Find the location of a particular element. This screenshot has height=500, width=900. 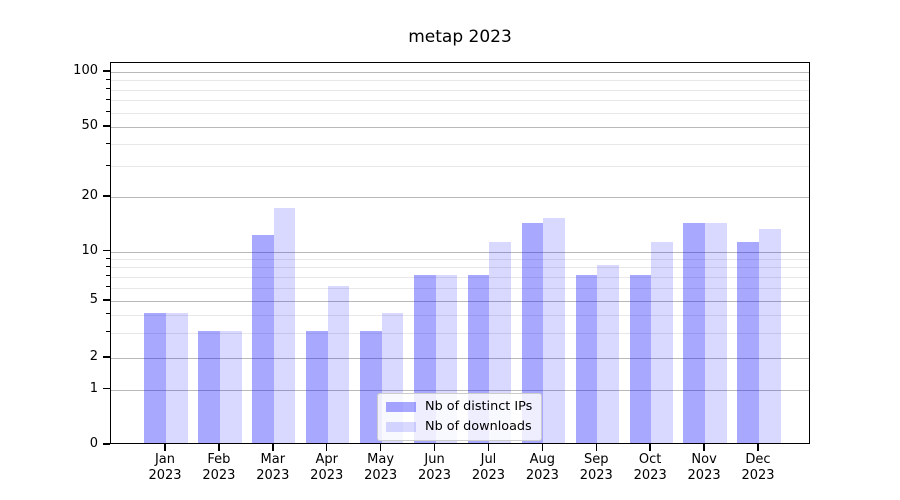

legend: Nb of distinct IPs Nb of downloads is located at coordinates (460, 417).